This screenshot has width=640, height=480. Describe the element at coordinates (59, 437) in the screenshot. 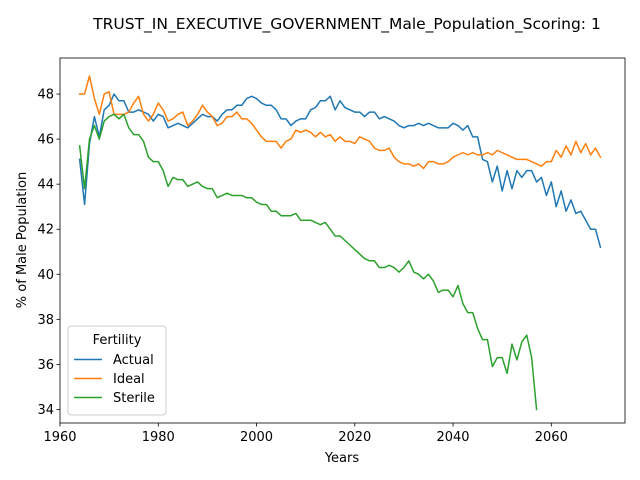

I see `x-tick-label: 1960` at that location.